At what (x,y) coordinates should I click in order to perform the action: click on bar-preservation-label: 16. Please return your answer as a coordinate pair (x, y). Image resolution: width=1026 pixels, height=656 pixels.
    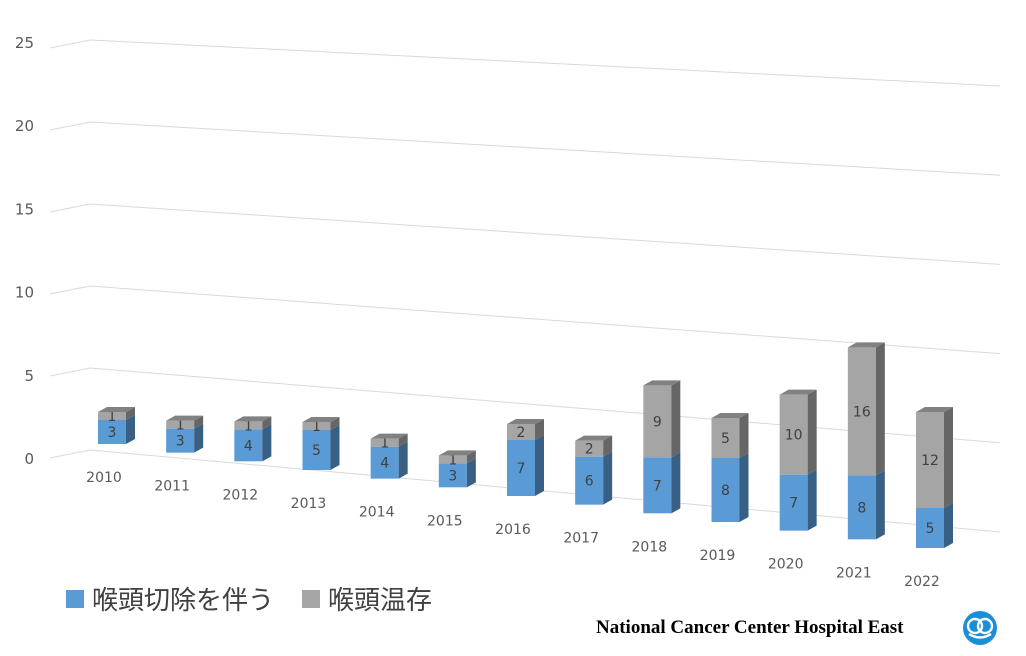
    Looking at the image, I should click on (862, 412).